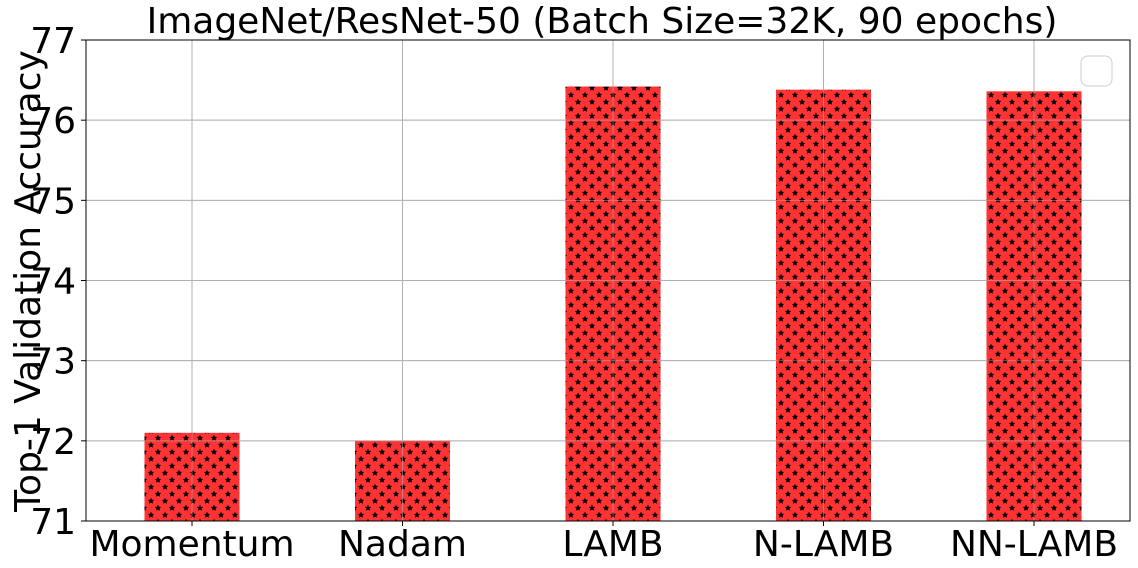  Describe the element at coordinates (53, 201) in the screenshot. I see `y-tick-label: 75` at that location.